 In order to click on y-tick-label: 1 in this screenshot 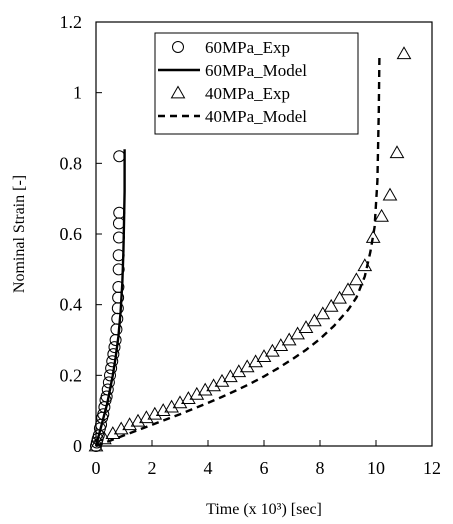, I will do `click(77, 93)`.